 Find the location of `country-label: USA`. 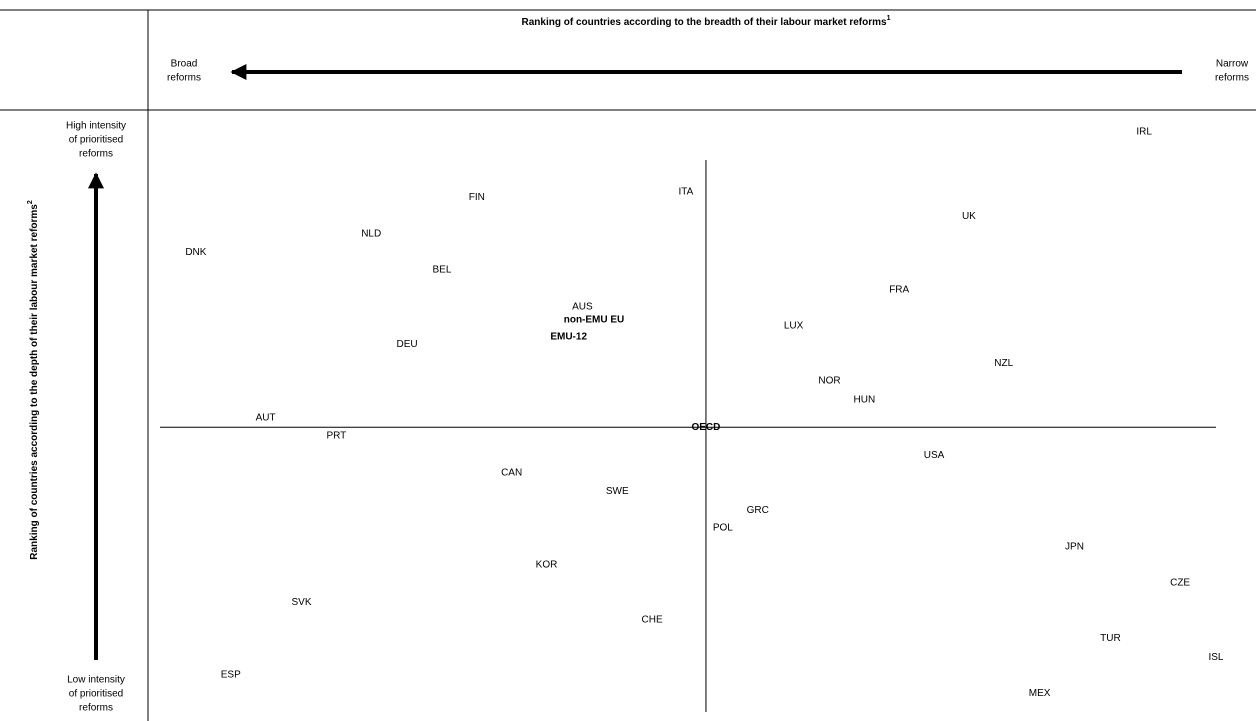

country-label: USA is located at coordinates (934, 455).